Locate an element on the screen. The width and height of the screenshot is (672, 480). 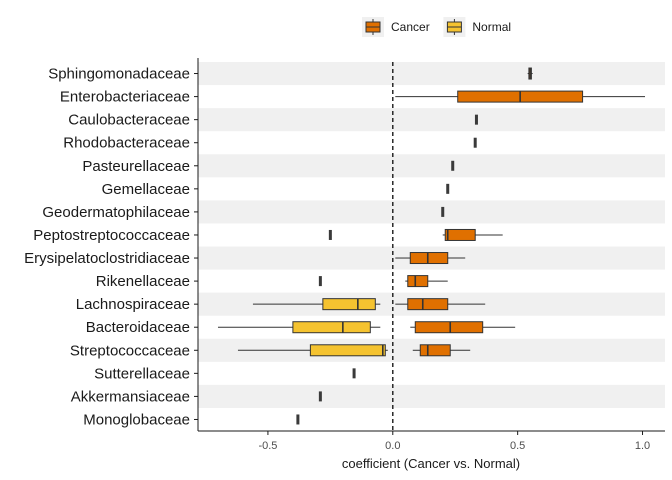
legend-label: Cancer is located at coordinates (410, 27).